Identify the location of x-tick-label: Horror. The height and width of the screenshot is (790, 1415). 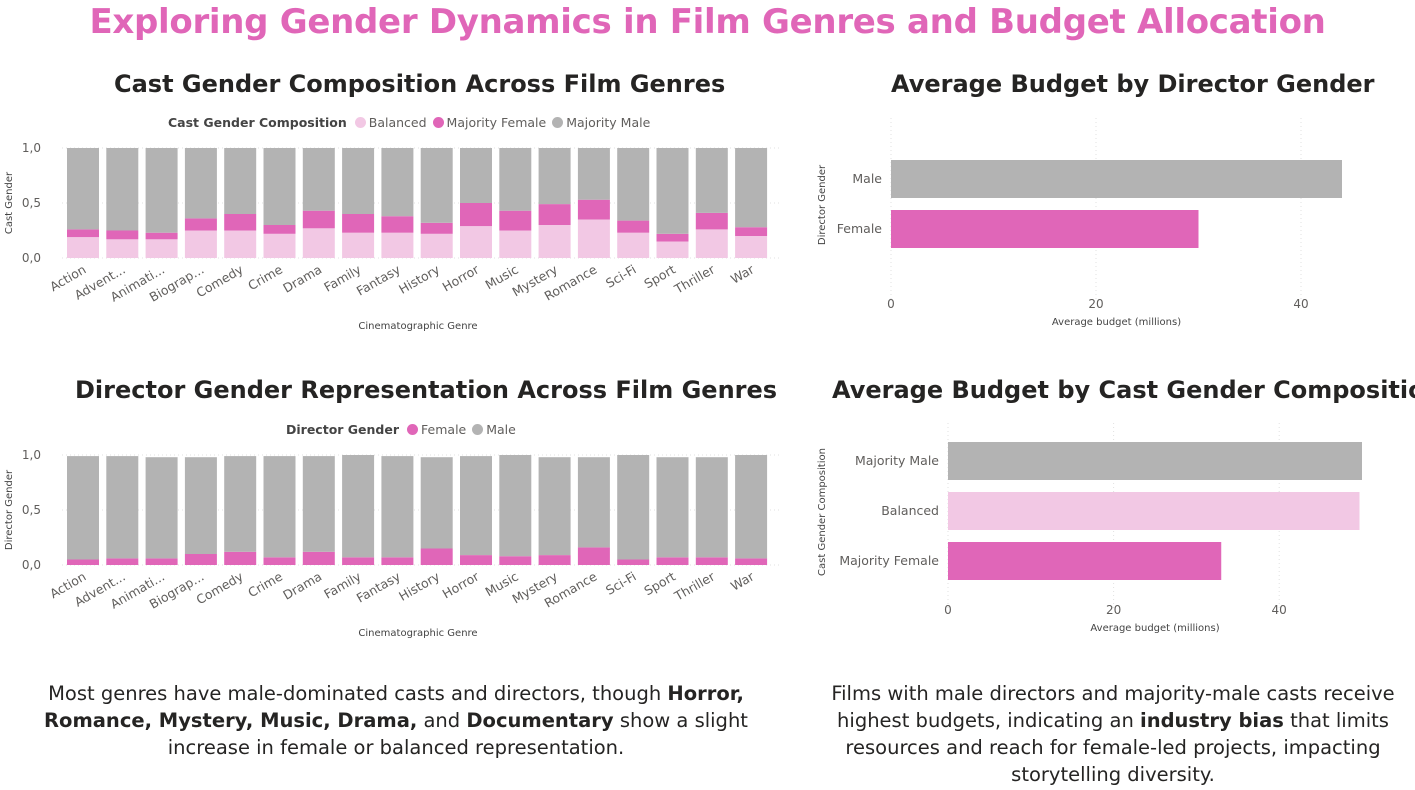
(461, 584).